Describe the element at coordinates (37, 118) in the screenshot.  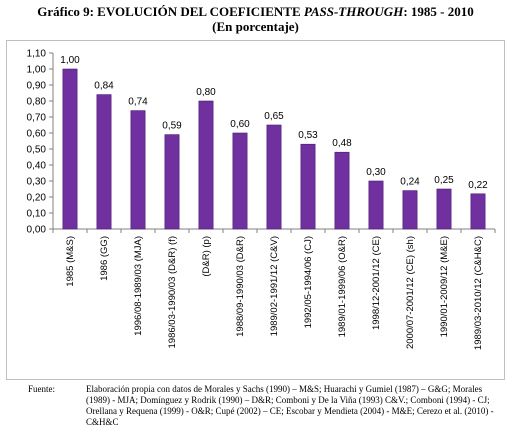
I see `y-tick-label: 0,70` at that location.